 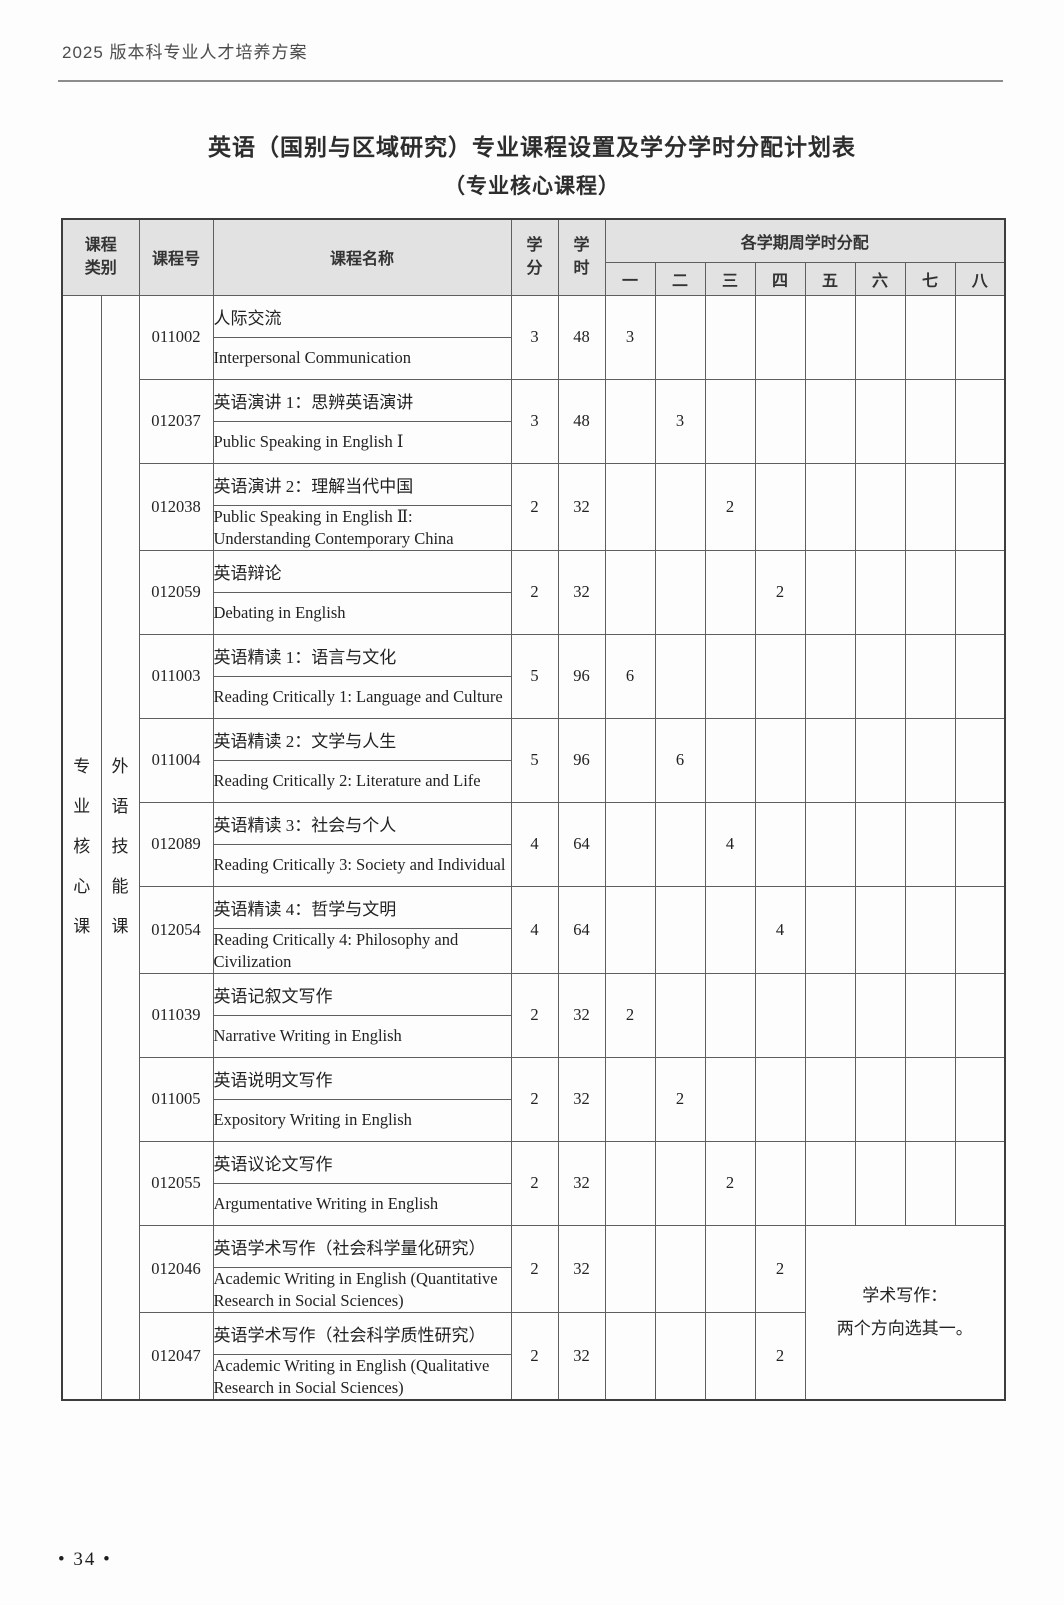 I want to click on header-semester-group: 各学期周学时分配, so click(x=805, y=240).